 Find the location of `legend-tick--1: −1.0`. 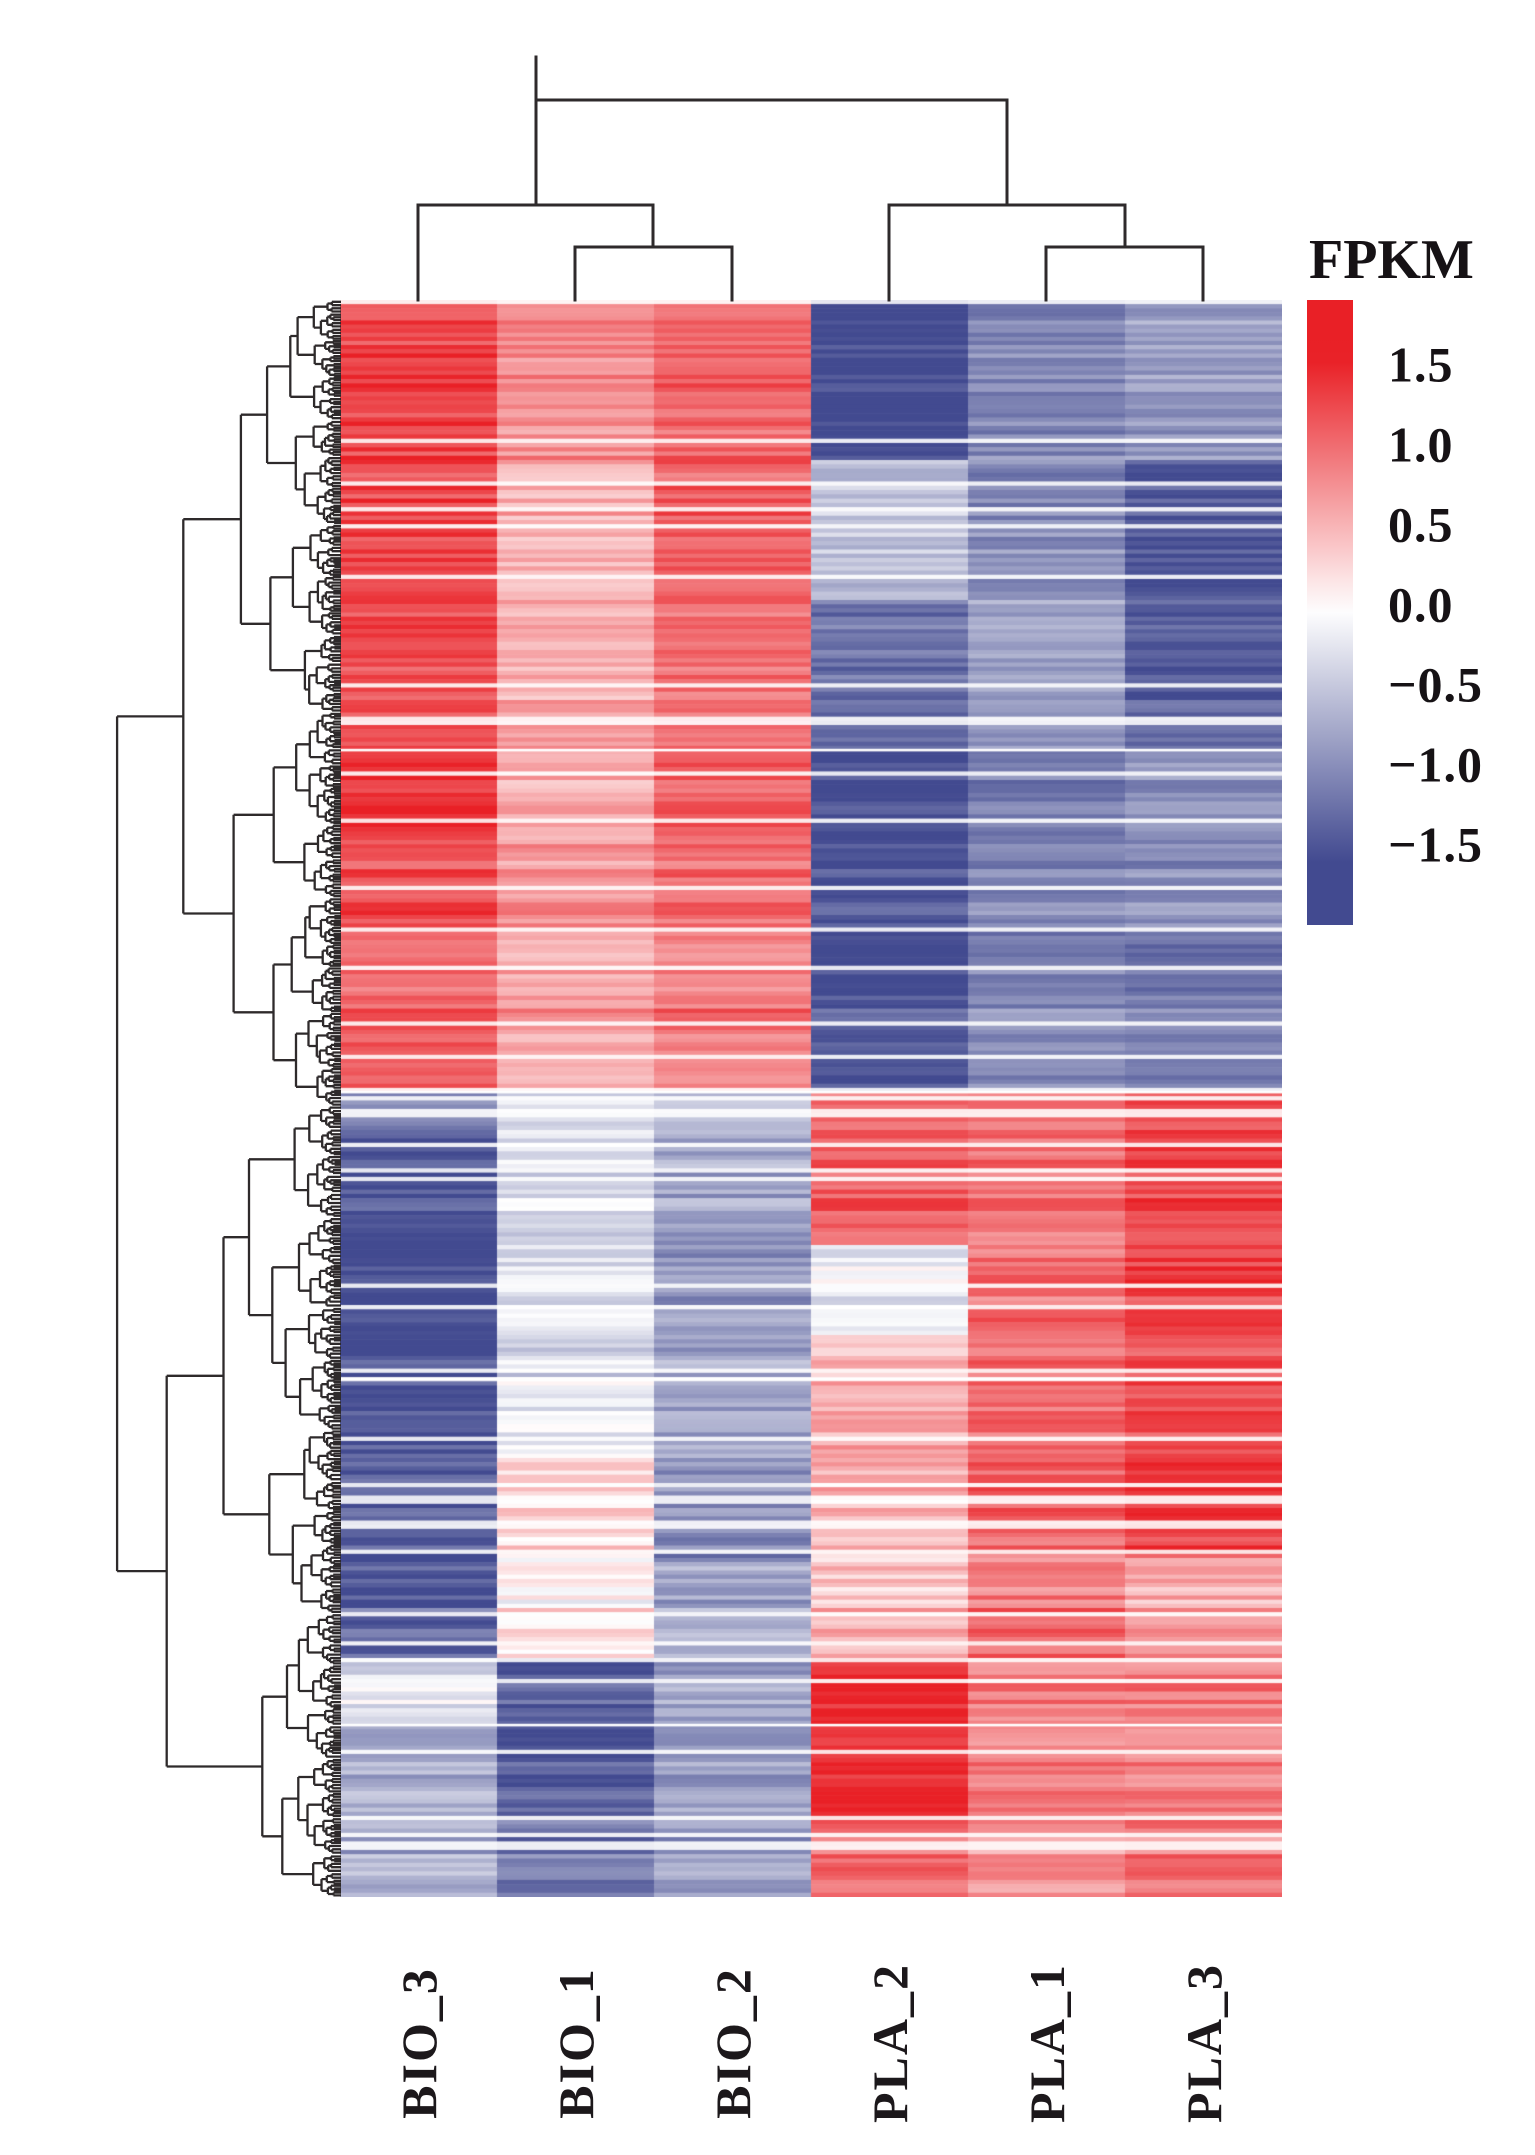

legend-tick--1: −1.0 is located at coordinates (1435, 764).